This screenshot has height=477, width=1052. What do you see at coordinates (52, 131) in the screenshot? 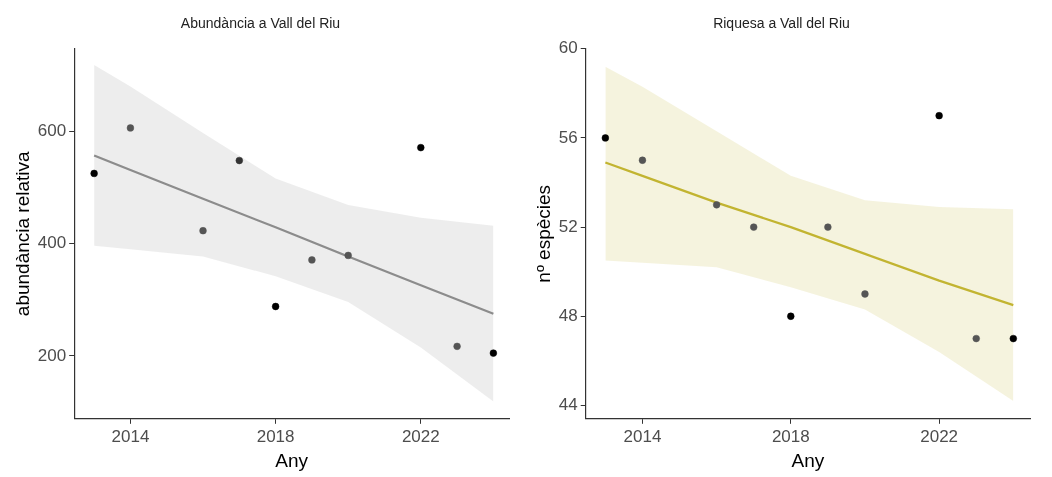
I see `y-tick-label: 600` at bounding box center [52, 131].